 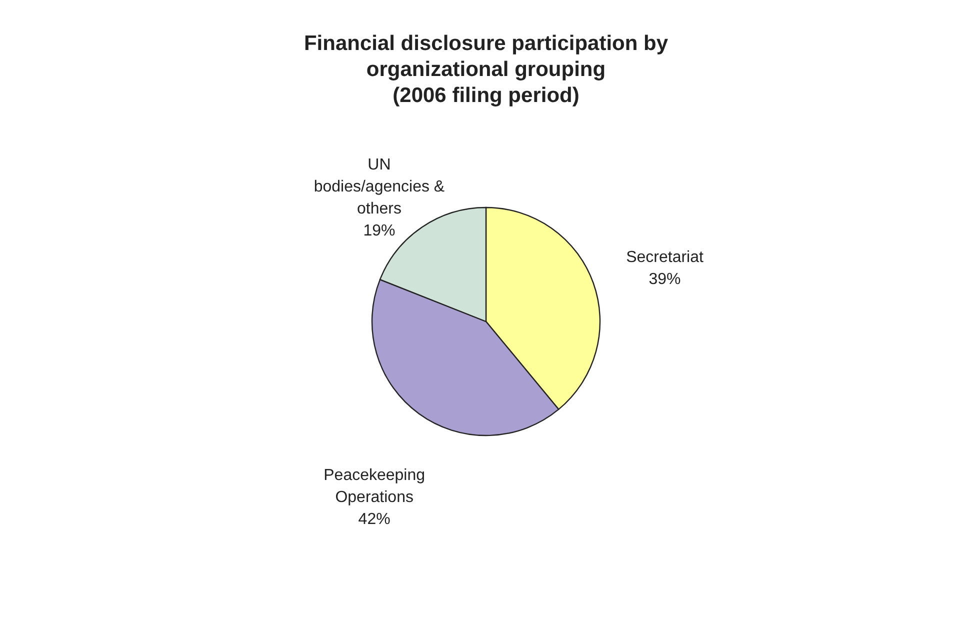 What do you see at coordinates (379, 231) in the screenshot?
I see `data-label: 19%` at bounding box center [379, 231].